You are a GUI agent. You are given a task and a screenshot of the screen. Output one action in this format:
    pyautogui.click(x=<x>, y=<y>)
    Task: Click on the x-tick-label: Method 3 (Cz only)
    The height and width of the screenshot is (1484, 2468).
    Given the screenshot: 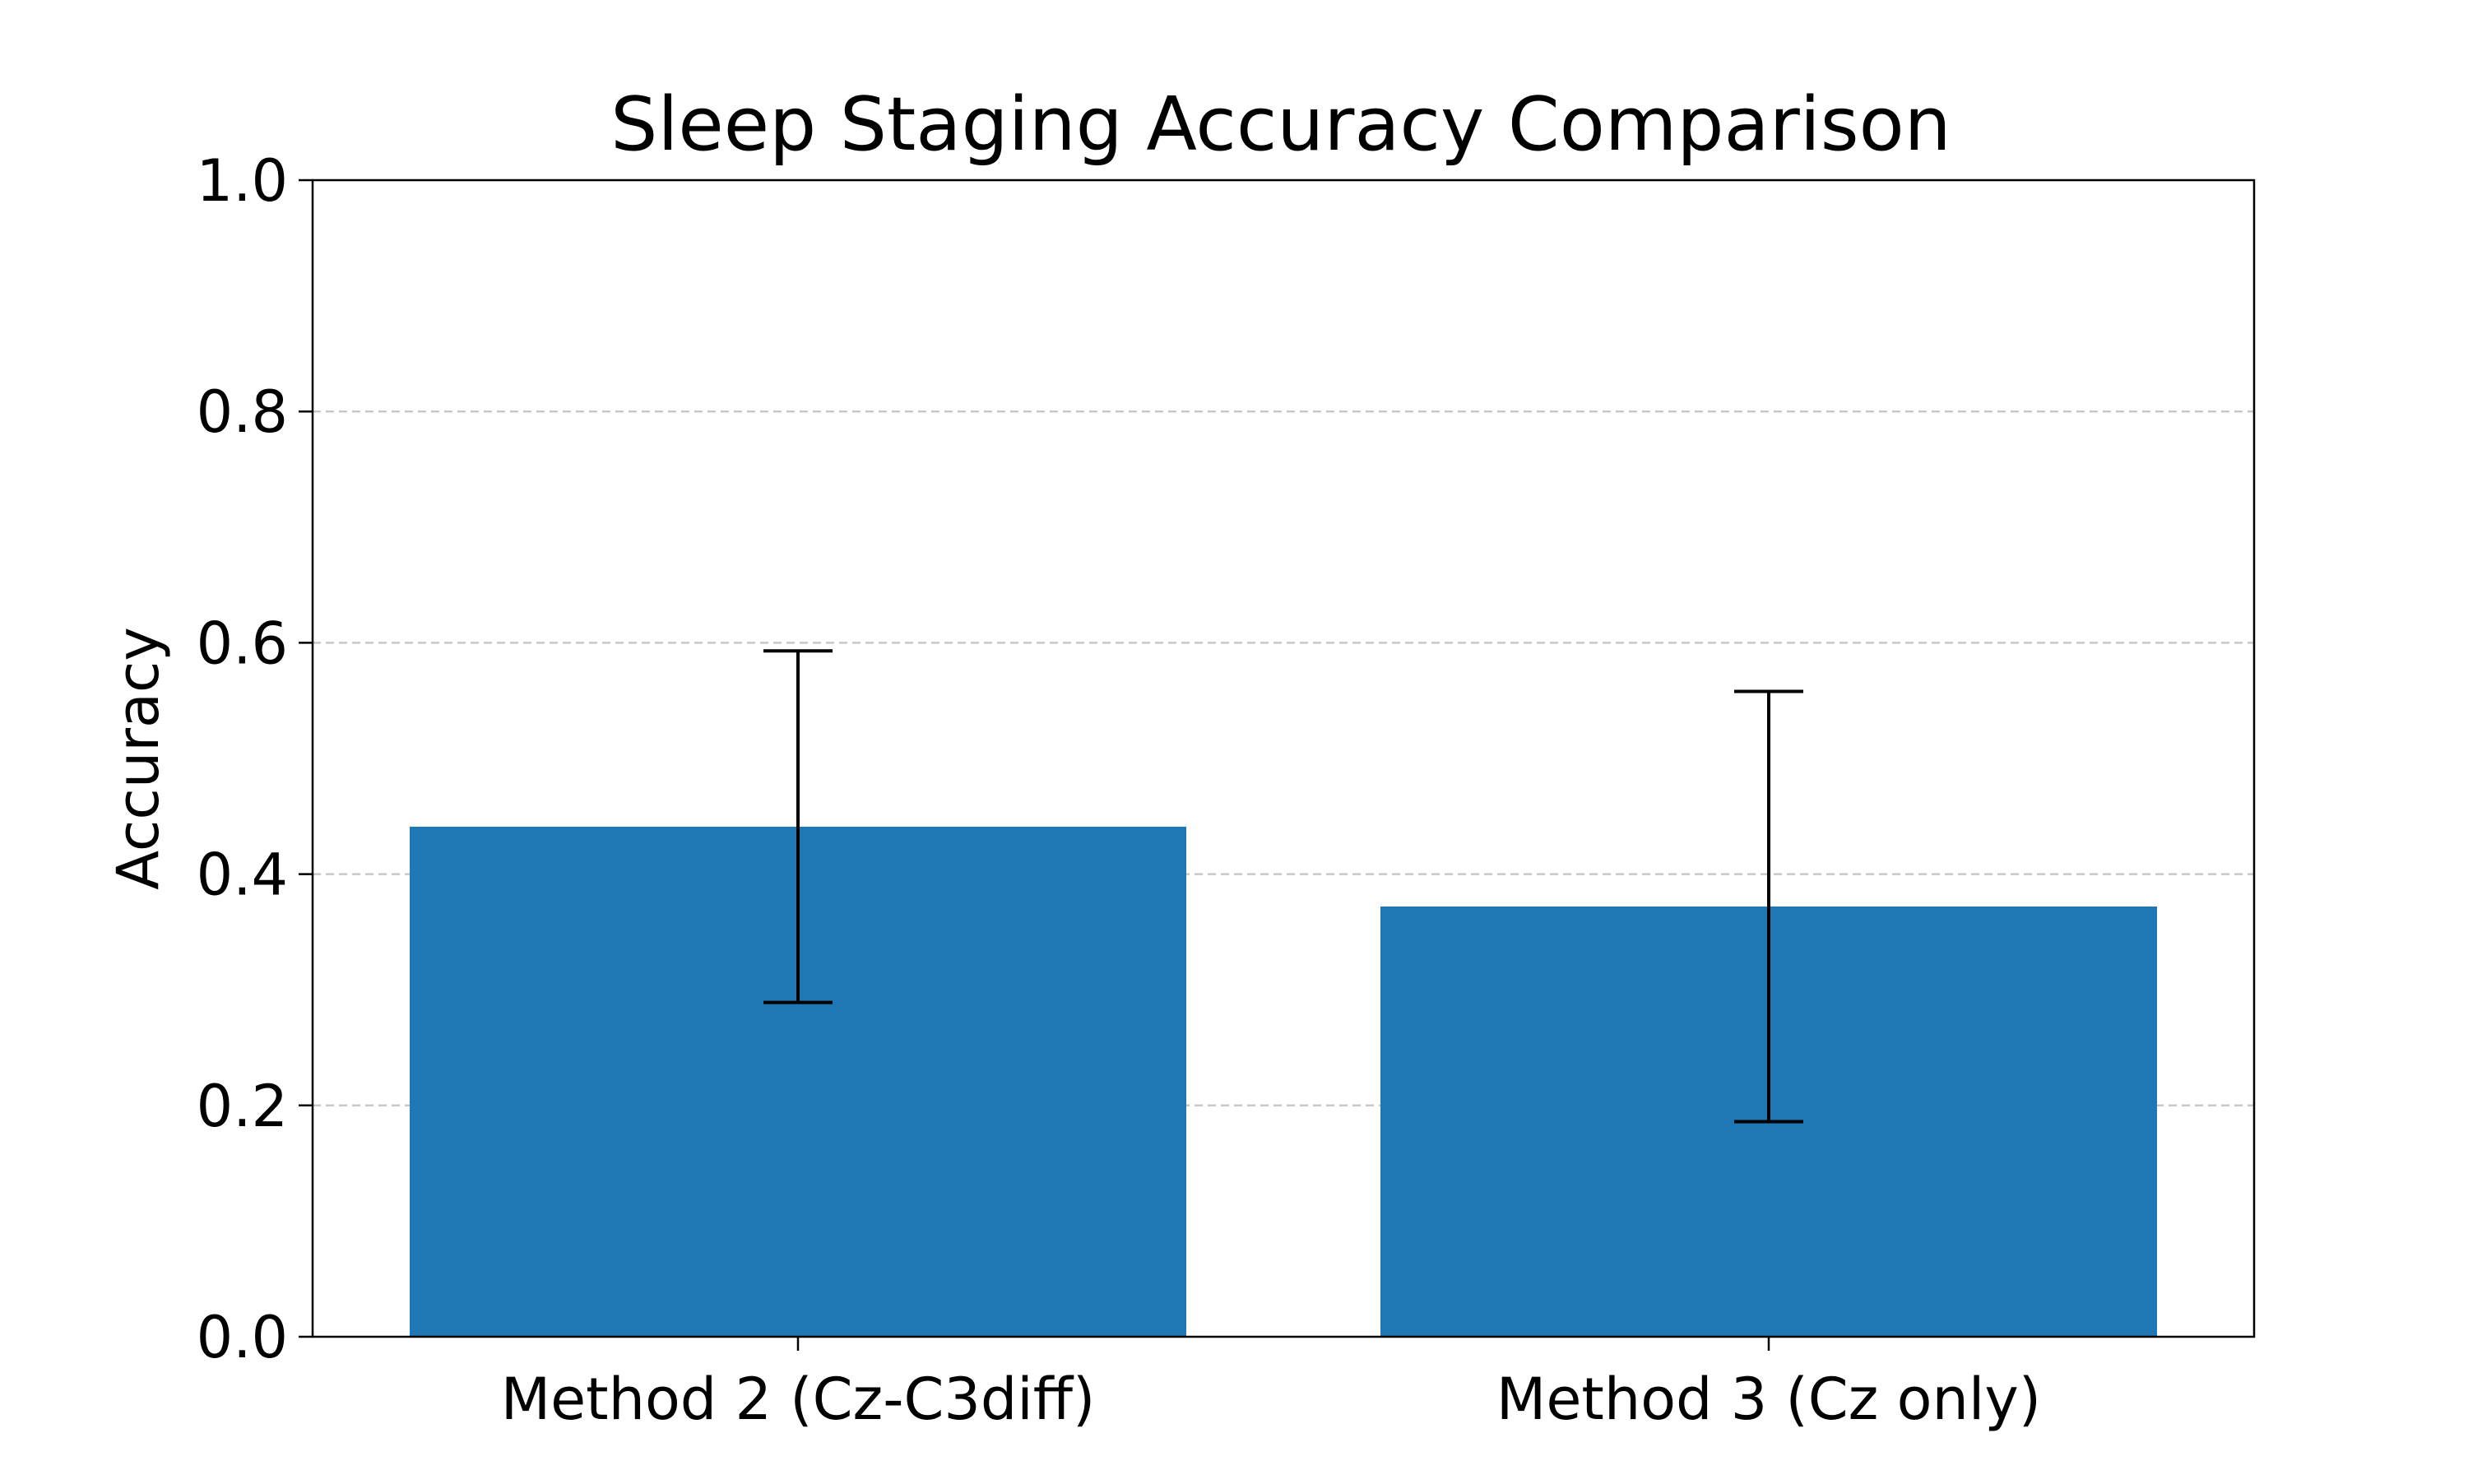 What is the action you would take?
    pyautogui.click(x=1768, y=1399)
    